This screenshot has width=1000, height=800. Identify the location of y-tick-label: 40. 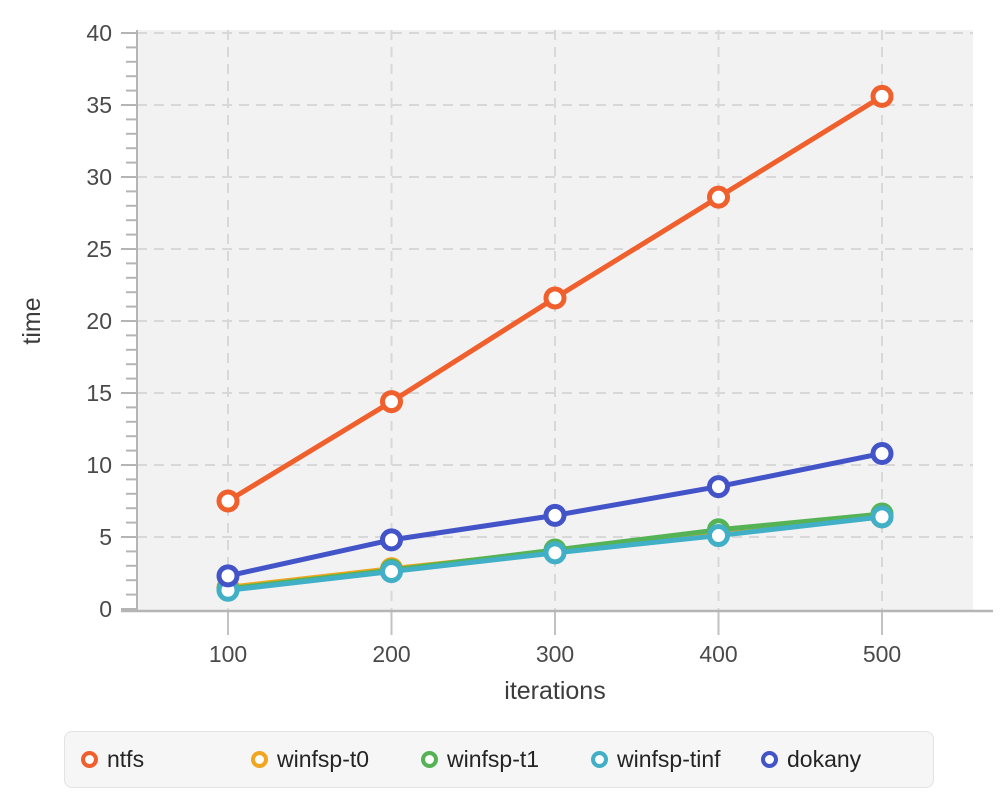
(99, 33).